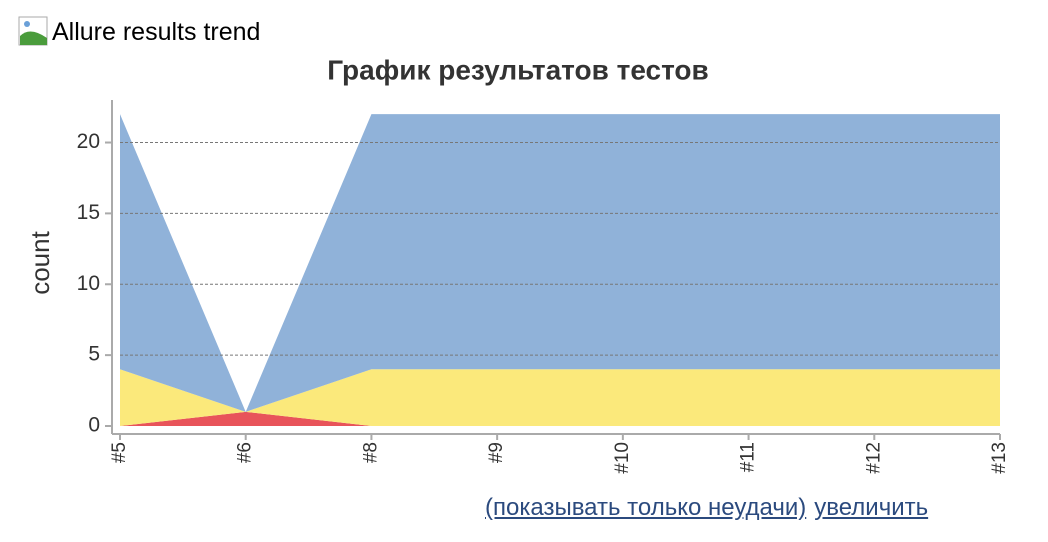 This screenshot has width=1048, height=542. What do you see at coordinates (999, 458) in the screenshot?
I see `x-tick-label: #13` at bounding box center [999, 458].